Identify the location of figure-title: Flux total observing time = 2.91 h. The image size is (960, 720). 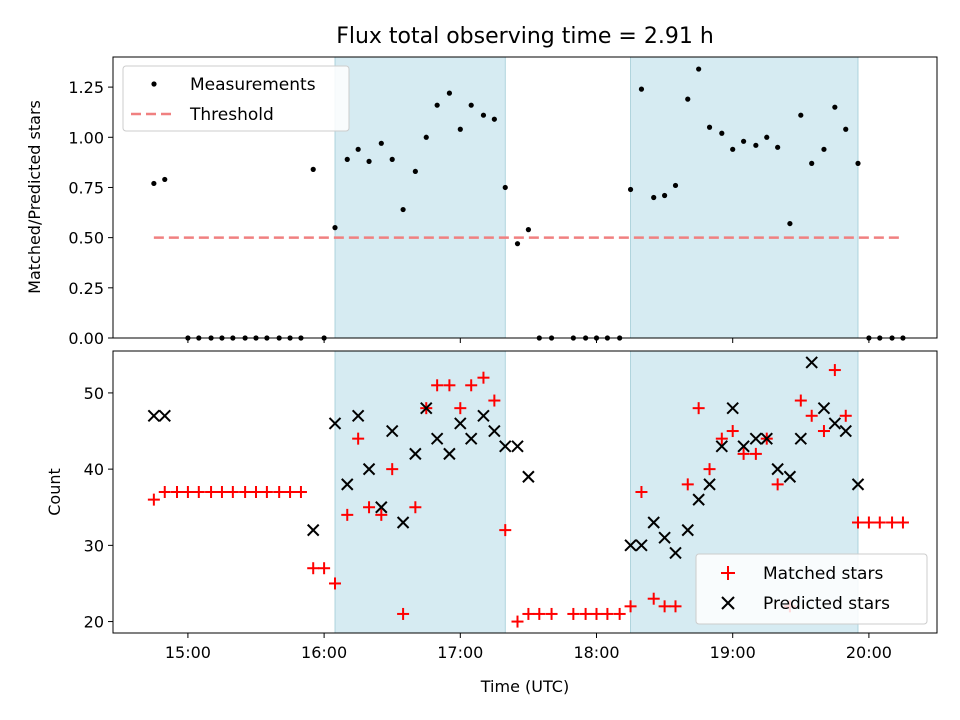
(525, 36).